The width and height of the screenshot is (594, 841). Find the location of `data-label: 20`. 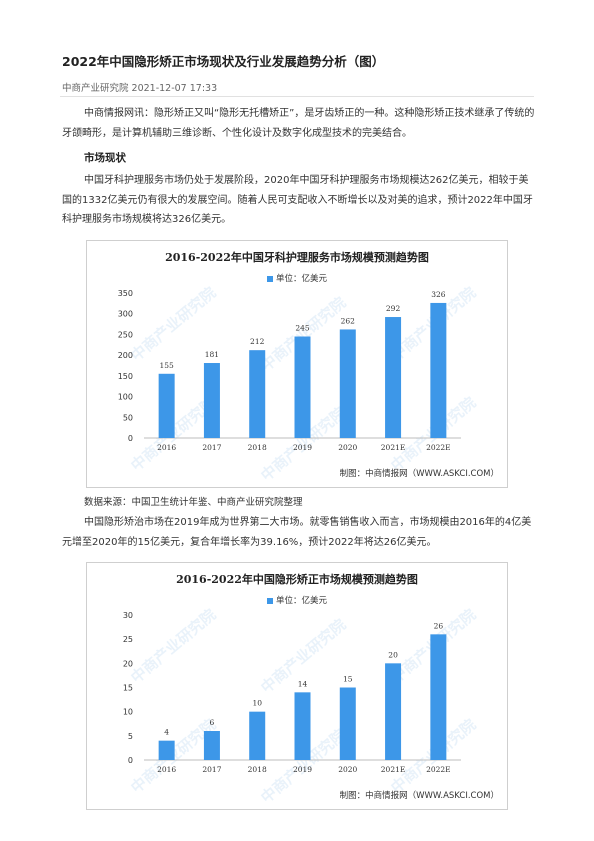

data-label: 20 is located at coordinates (393, 654).